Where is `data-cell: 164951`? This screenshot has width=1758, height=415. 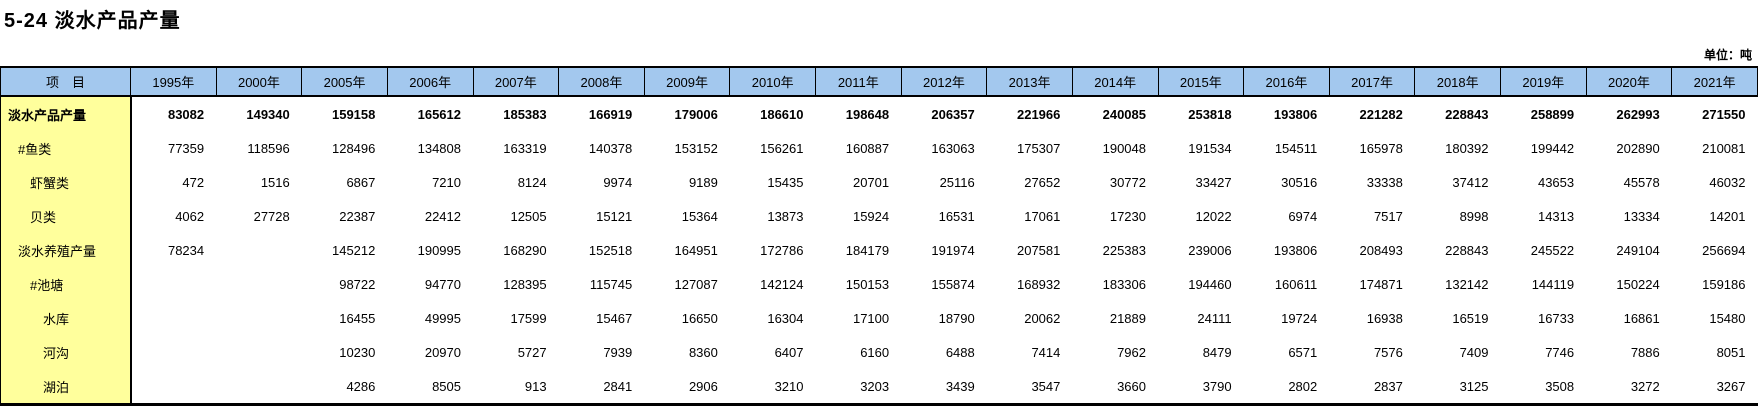 data-cell: 164951 is located at coordinates (696, 250).